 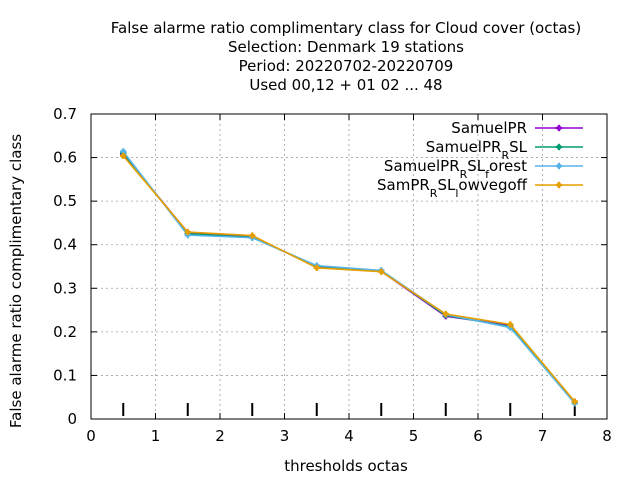 What do you see at coordinates (72, 419) in the screenshot?
I see `y-tick-label: 0` at bounding box center [72, 419].